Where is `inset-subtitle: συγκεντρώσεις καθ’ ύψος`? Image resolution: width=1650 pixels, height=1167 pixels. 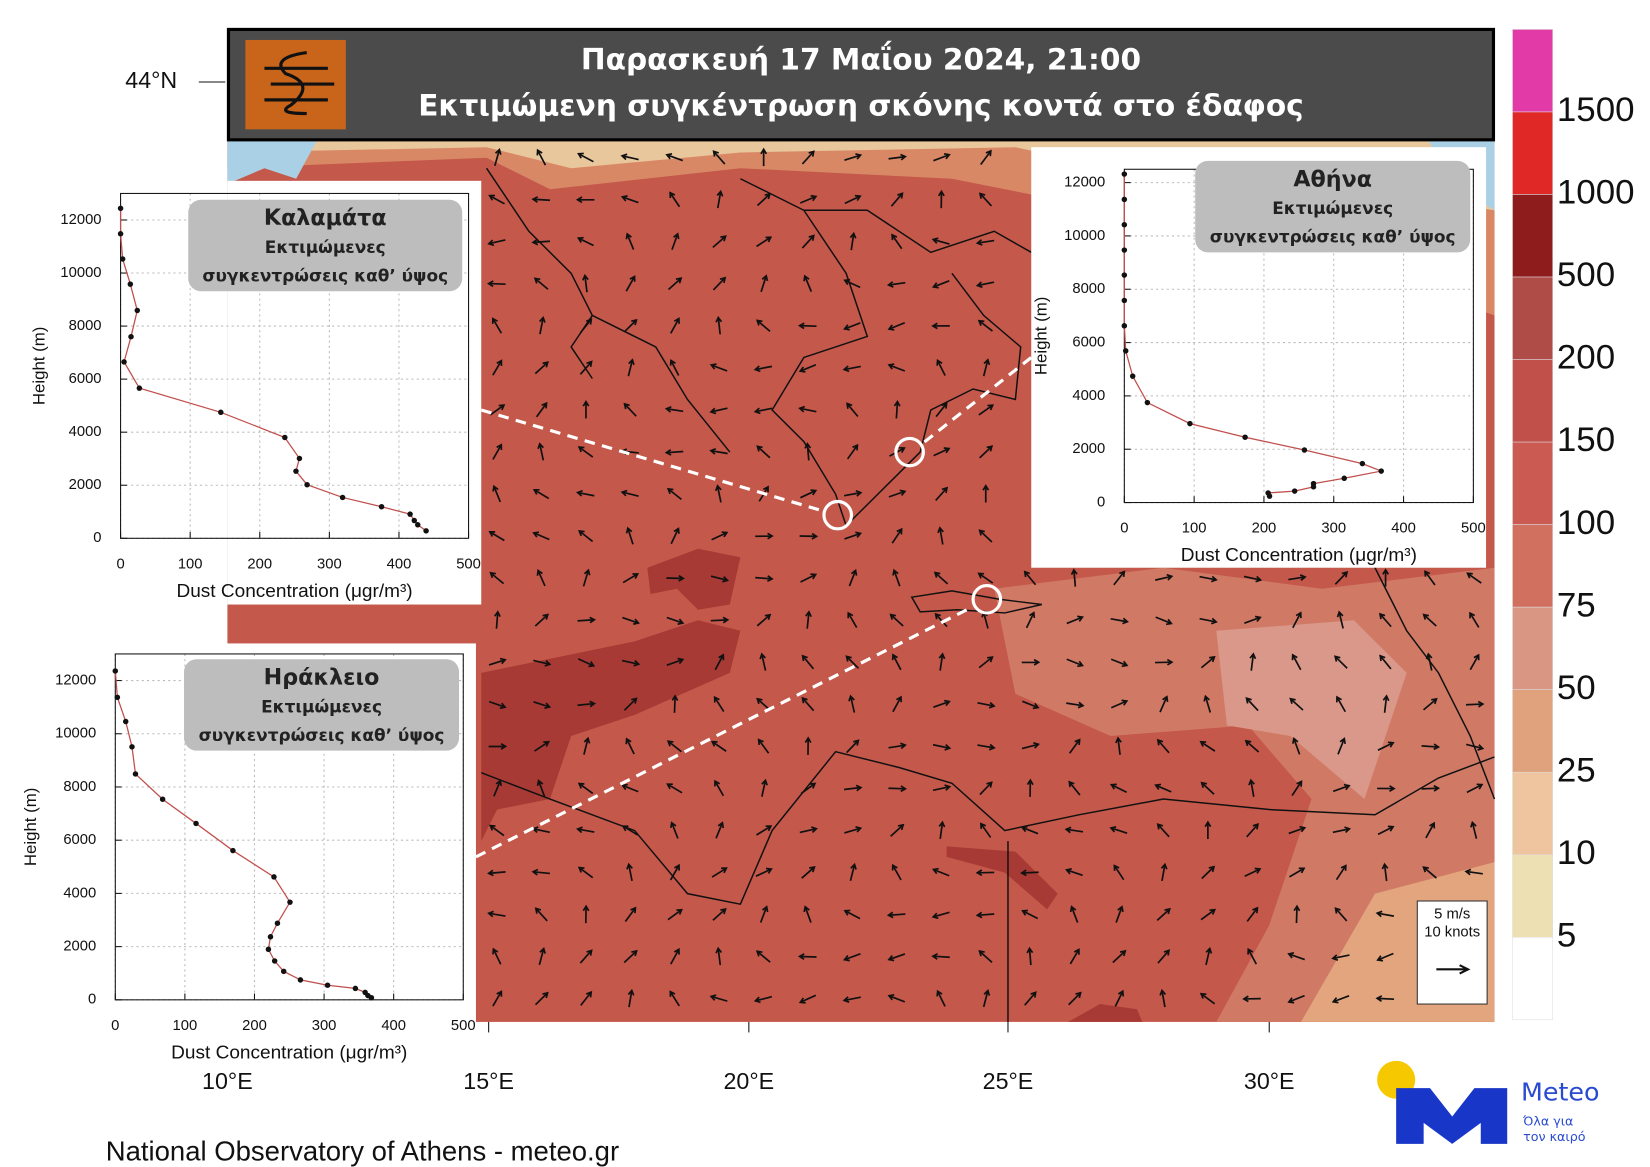 inset-subtitle: συγκεντρώσεις καθ’ ύψος is located at coordinates (325, 276).